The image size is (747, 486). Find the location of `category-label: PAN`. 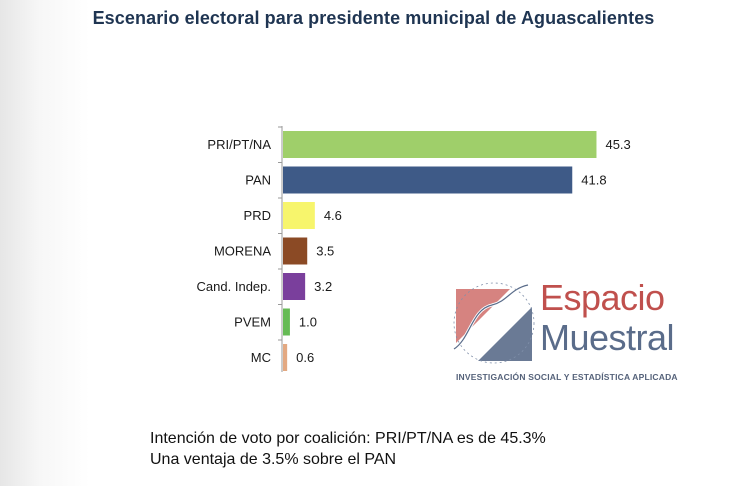

category-label: PAN is located at coordinates (258, 180).